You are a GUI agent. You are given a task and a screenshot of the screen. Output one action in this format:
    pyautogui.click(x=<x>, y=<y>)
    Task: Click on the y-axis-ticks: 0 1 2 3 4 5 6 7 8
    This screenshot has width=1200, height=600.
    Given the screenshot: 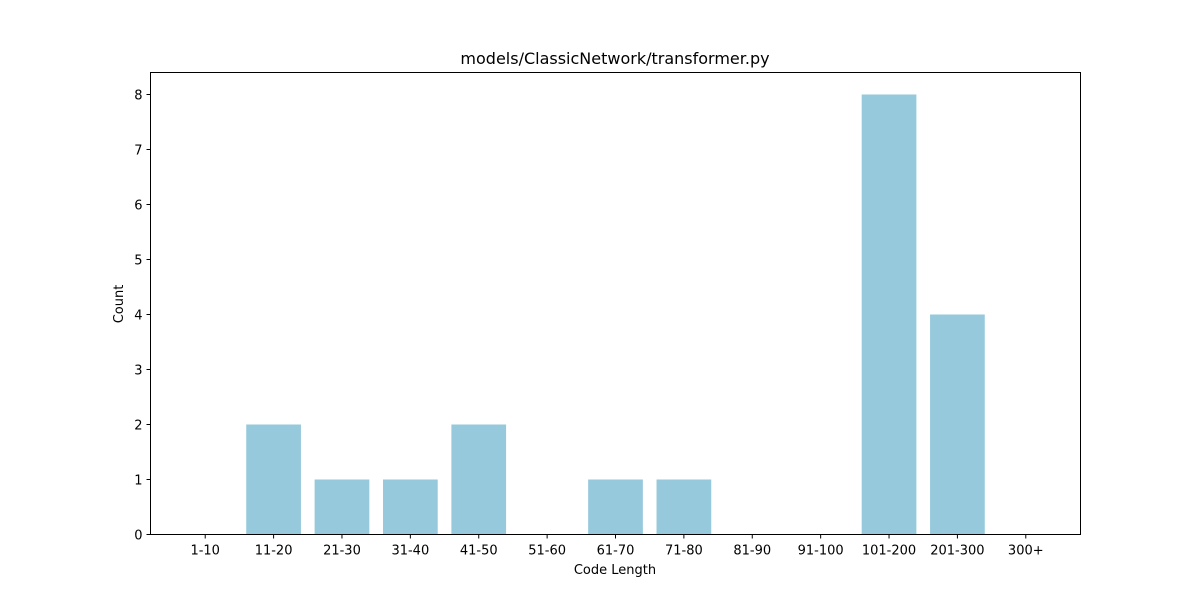 What is the action you would take?
    pyautogui.click(x=142, y=316)
    